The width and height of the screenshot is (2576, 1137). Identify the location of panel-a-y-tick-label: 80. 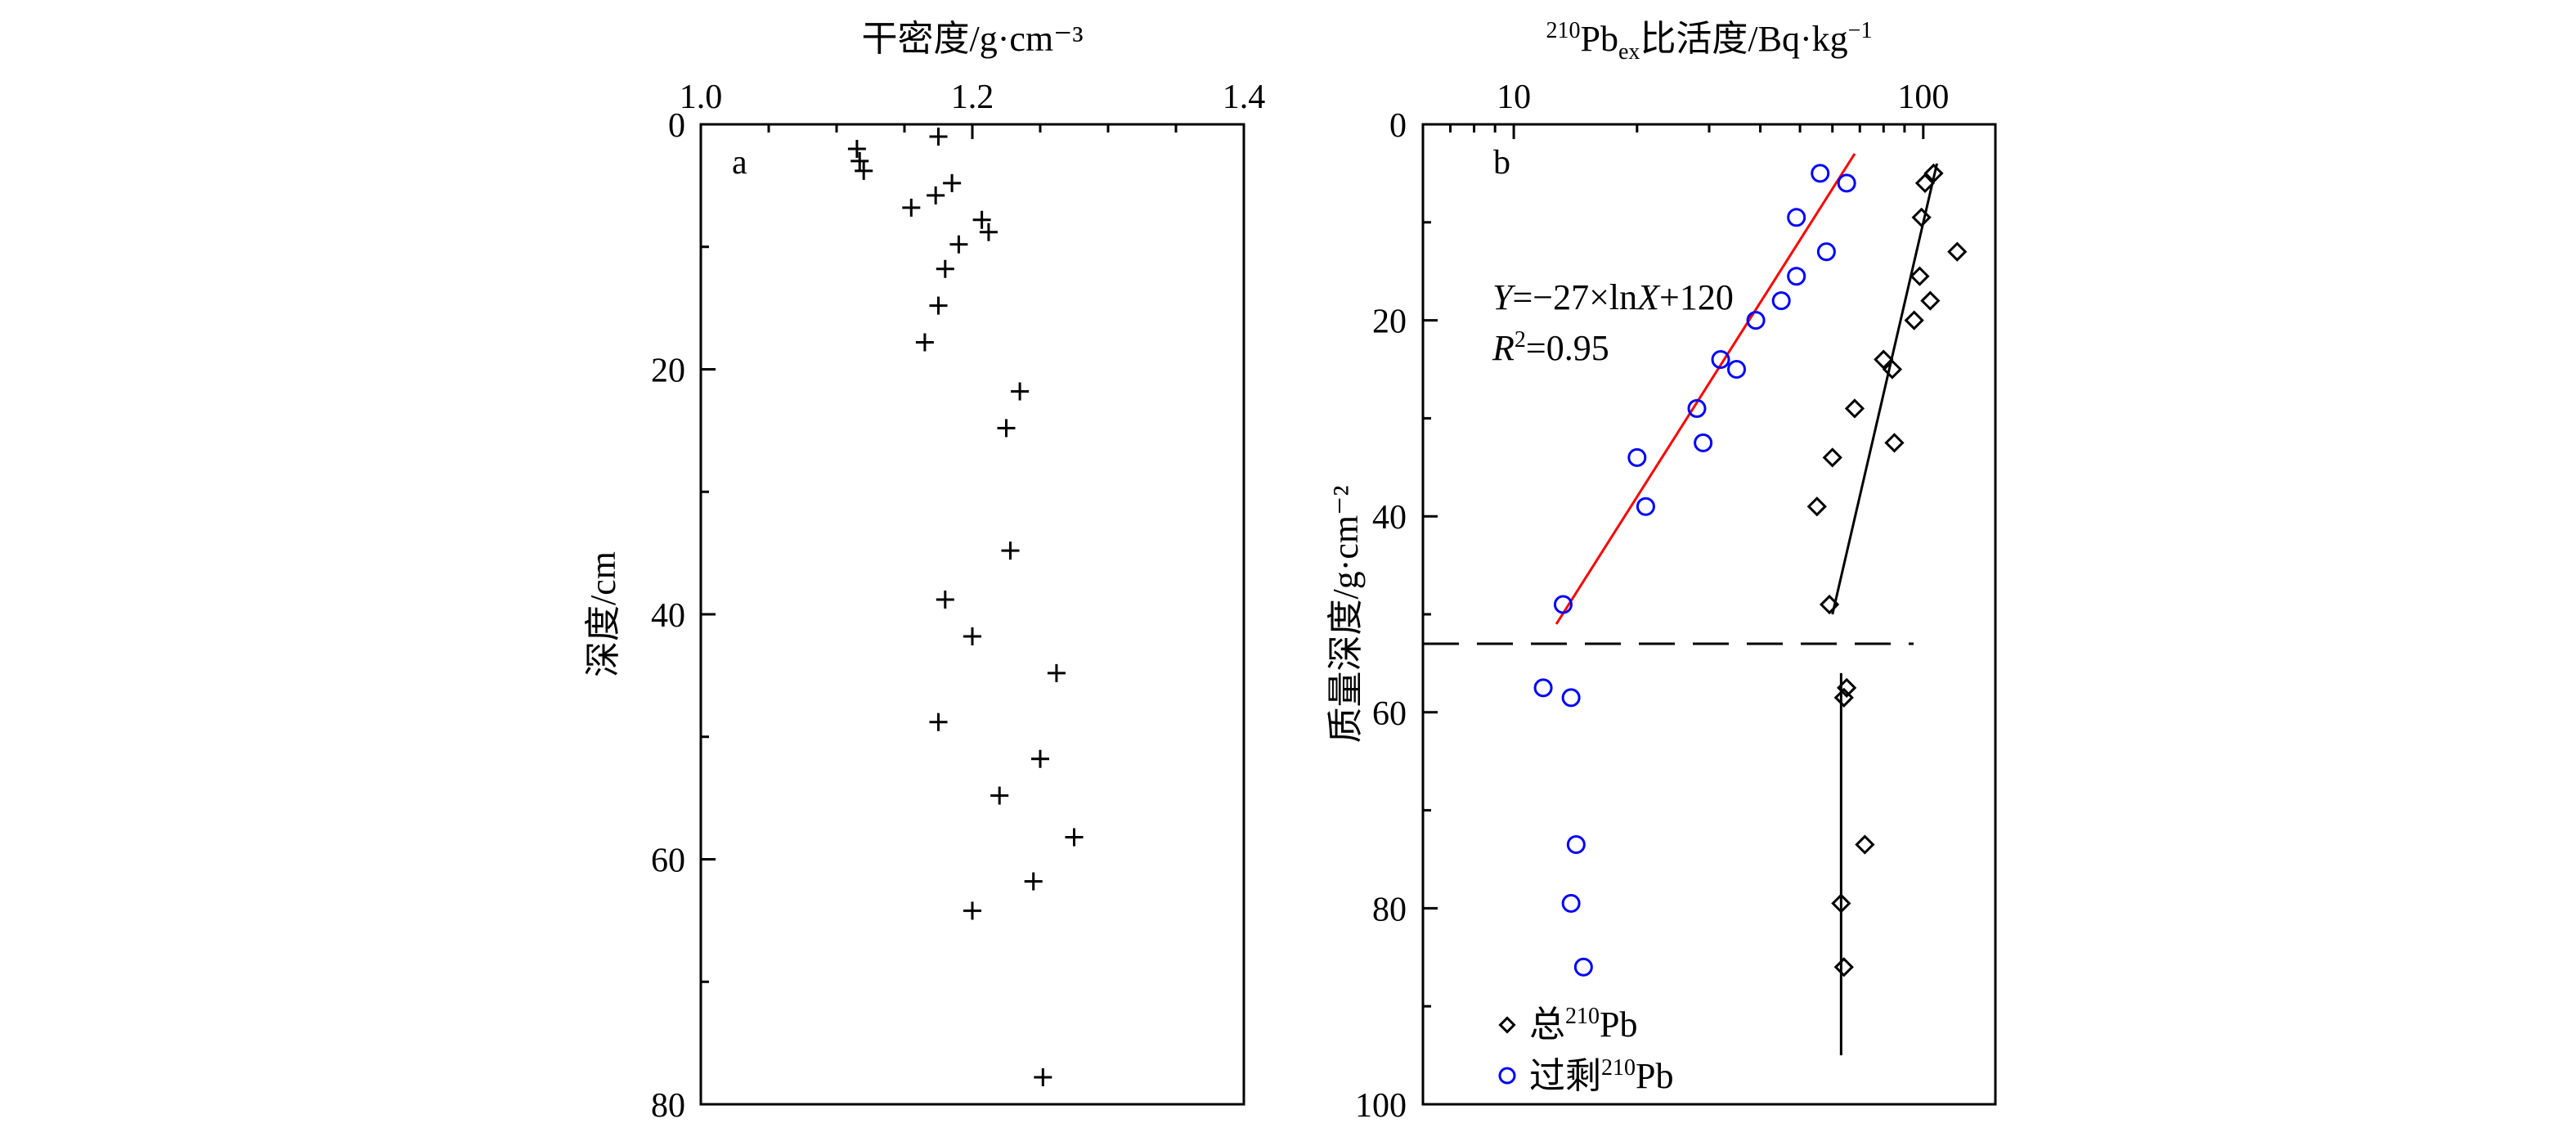
(668, 1106).